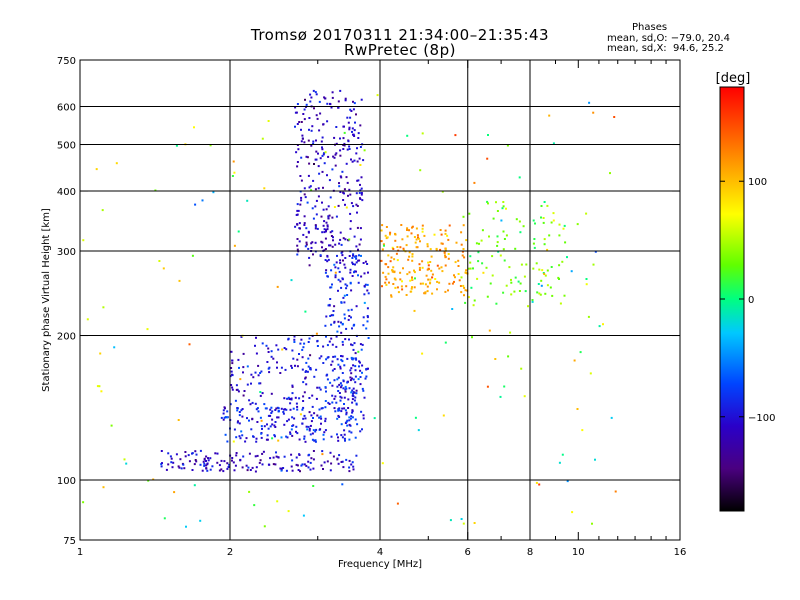 The height and width of the screenshot is (600, 800). Describe the element at coordinates (733, 78) in the screenshot. I see `colorbar-label: [deg]` at that location.